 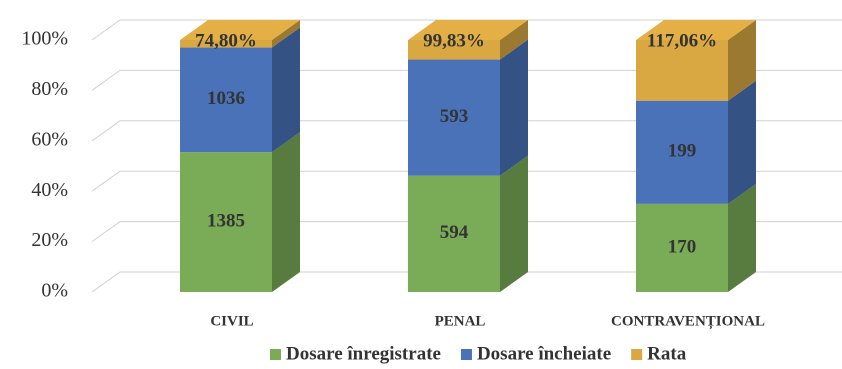 I want to click on x-tick-label: CIVIL, so click(x=231, y=321).